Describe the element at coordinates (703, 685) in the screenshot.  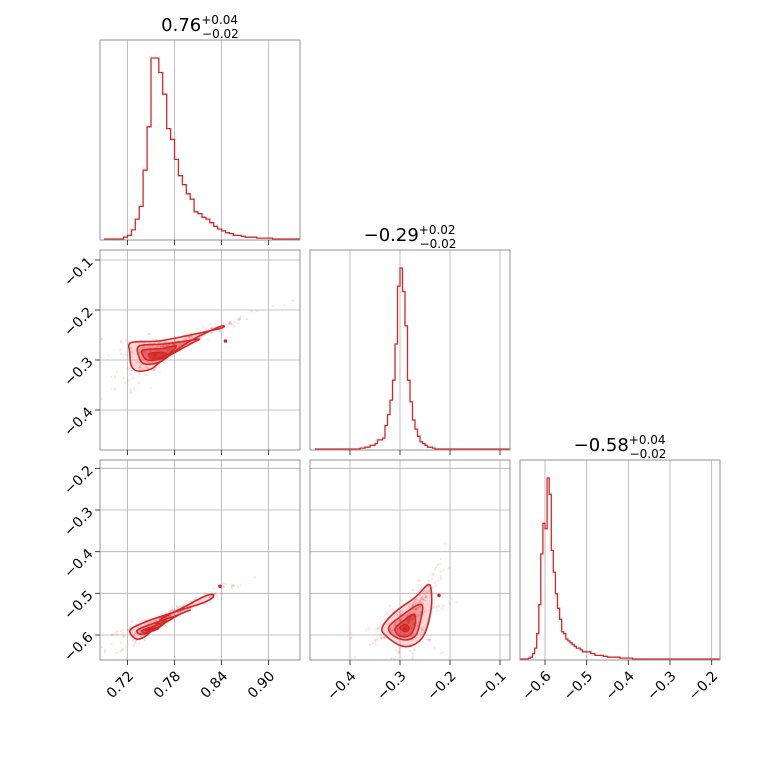
I see `x-tick-label: −0.2` at that location.